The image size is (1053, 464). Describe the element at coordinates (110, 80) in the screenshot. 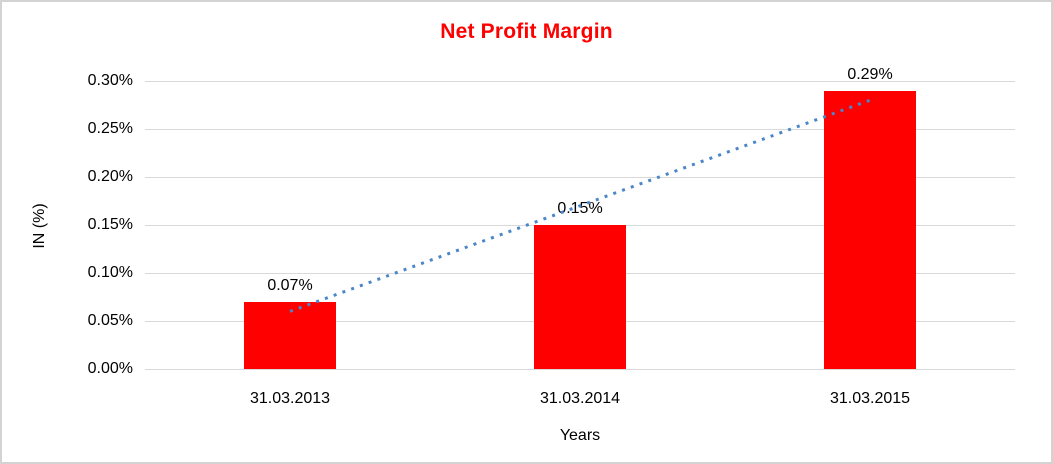

I see `y-tick-label: 0.30%` at that location.